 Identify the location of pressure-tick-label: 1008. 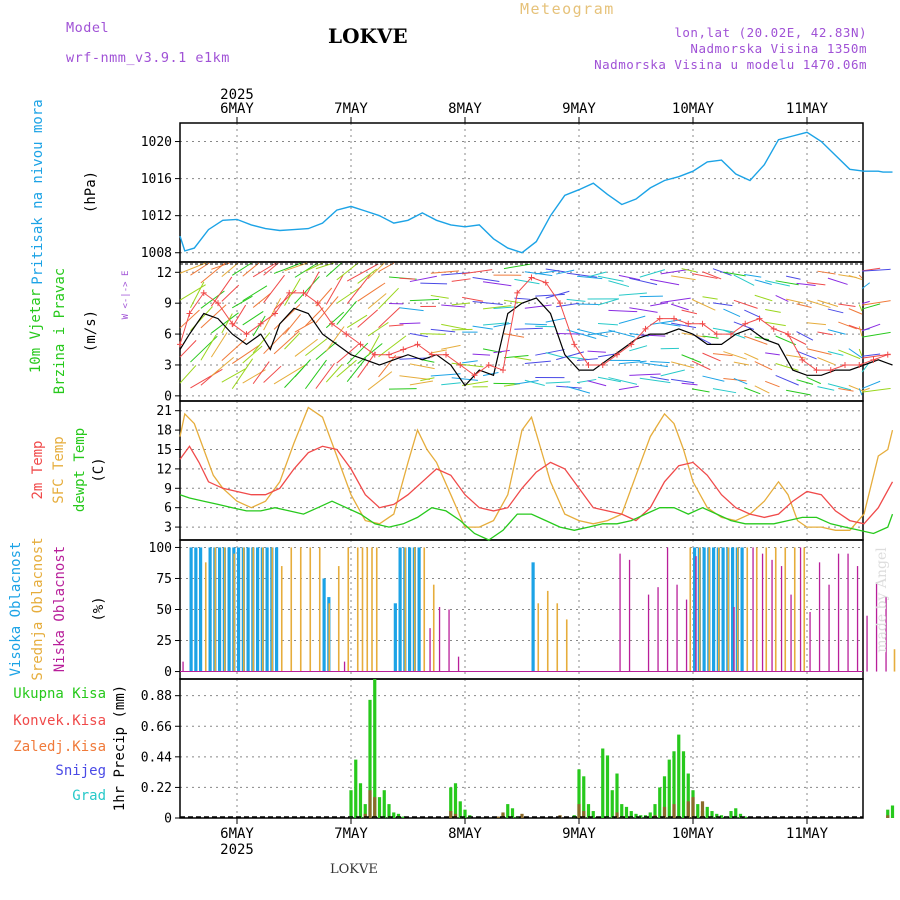
(156, 253).